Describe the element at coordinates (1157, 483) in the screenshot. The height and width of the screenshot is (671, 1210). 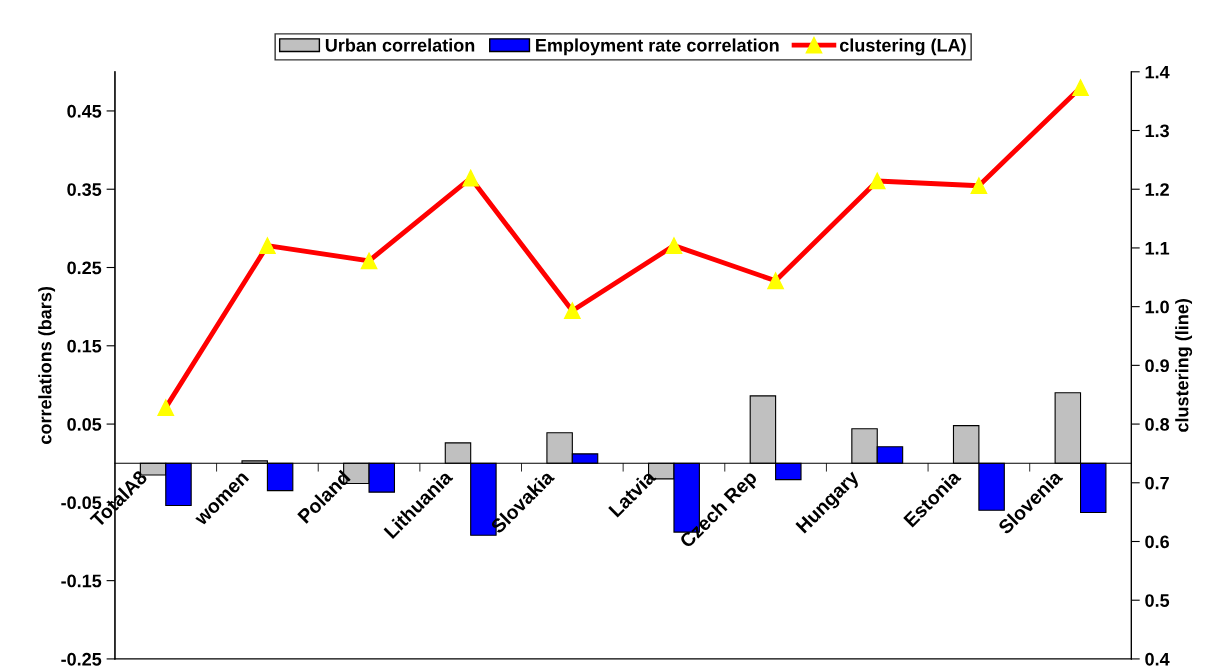
I see `y2-tick-label: 0.7` at that location.